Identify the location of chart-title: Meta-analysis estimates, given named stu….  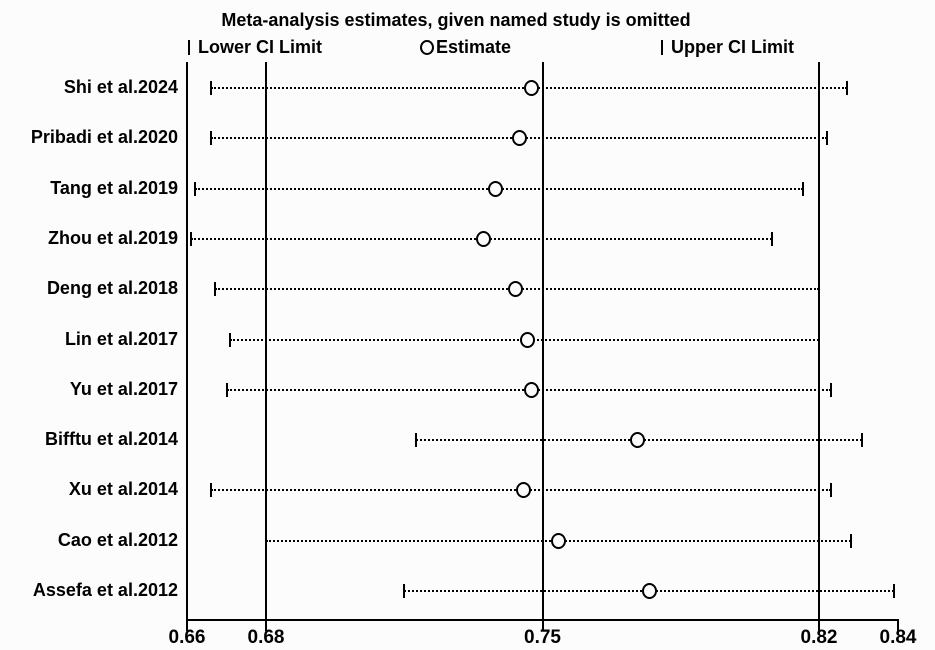
(456, 20).